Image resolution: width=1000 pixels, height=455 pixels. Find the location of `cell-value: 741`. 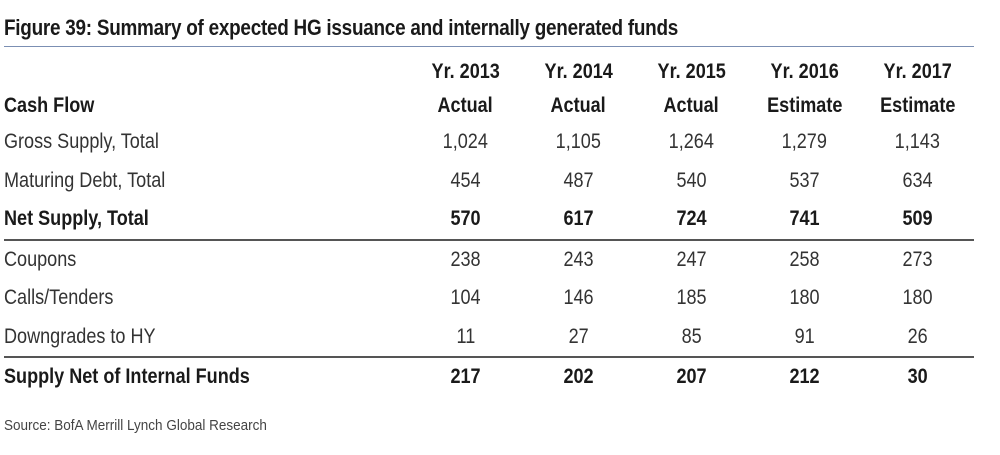

cell-value: 741 is located at coordinates (804, 220).